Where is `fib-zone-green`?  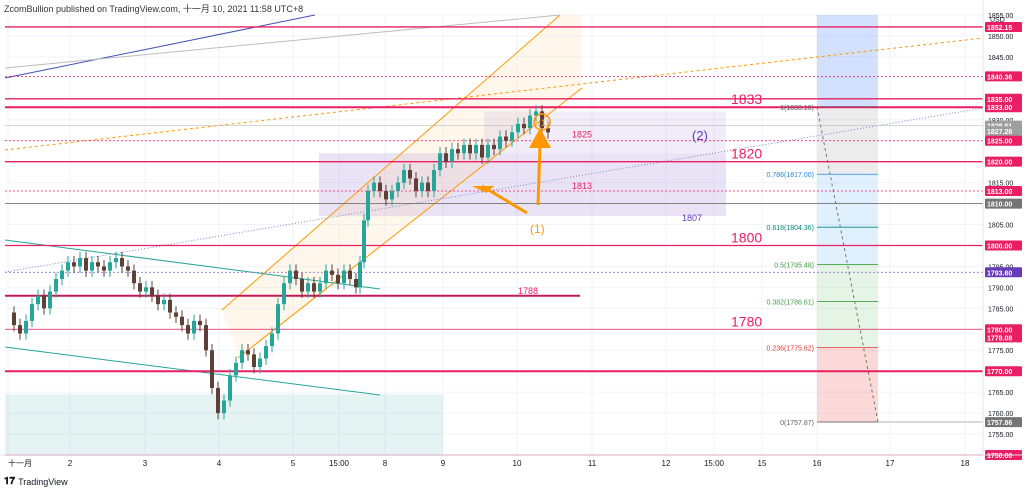
fib-zone-green is located at coordinates (847, 306).